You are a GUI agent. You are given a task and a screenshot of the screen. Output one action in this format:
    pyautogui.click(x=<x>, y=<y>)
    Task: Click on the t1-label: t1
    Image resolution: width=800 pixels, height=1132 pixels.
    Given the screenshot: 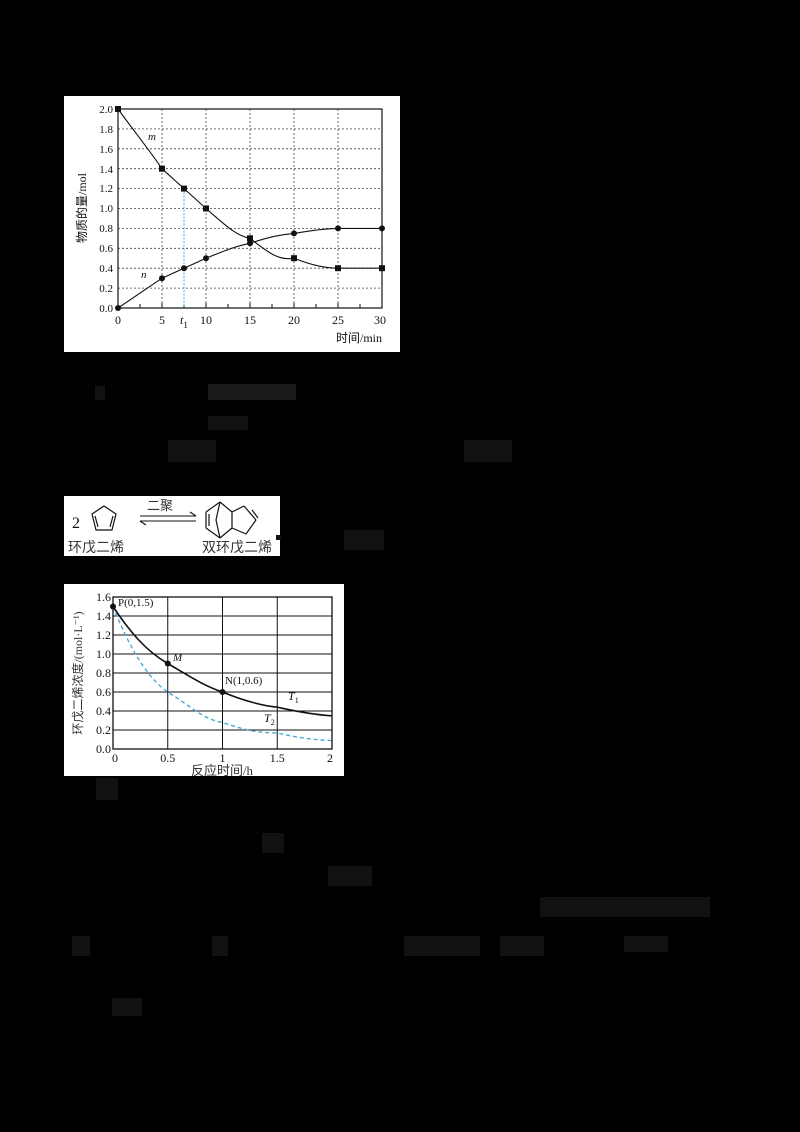 What is the action you would take?
    pyautogui.click(x=184, y=321)
    